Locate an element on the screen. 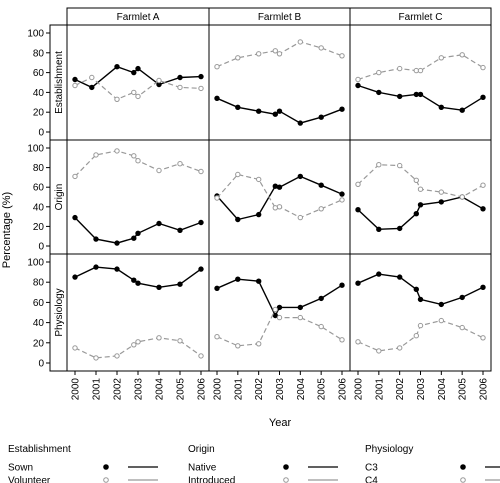 This screenshot has width=500, height=483. y-axis: 0 20 40 60 80 100 0 20 40 60 80 100 0 20 40 60 80 100 is located at coordinates (38, 199).